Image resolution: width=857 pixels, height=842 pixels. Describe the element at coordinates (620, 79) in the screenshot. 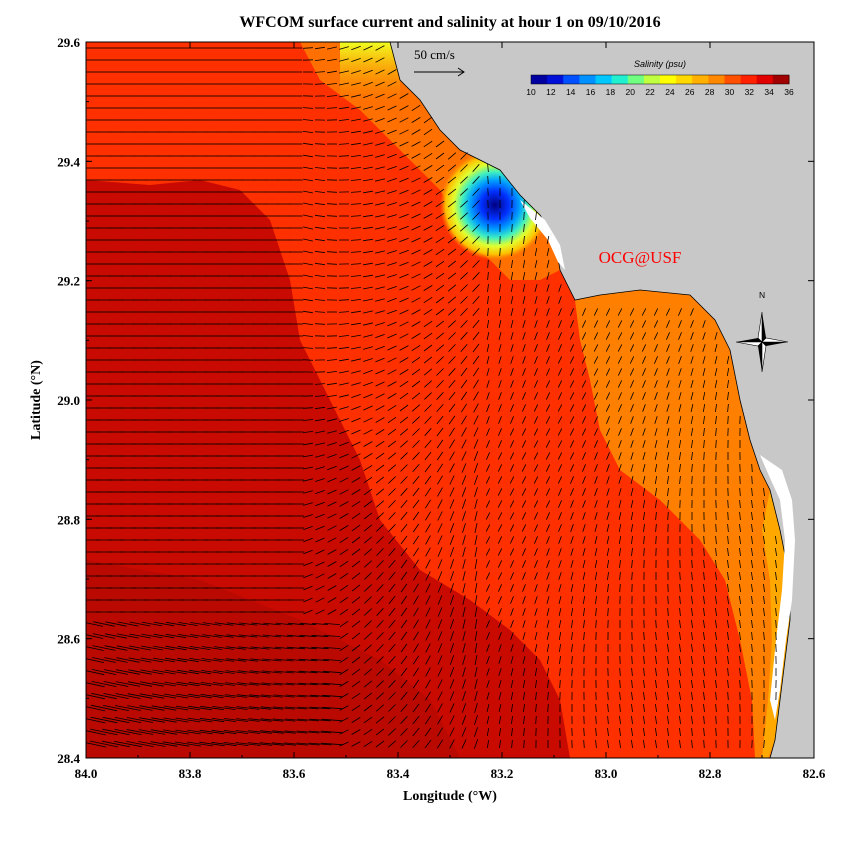

I see `colorbar-swatch` at that location.